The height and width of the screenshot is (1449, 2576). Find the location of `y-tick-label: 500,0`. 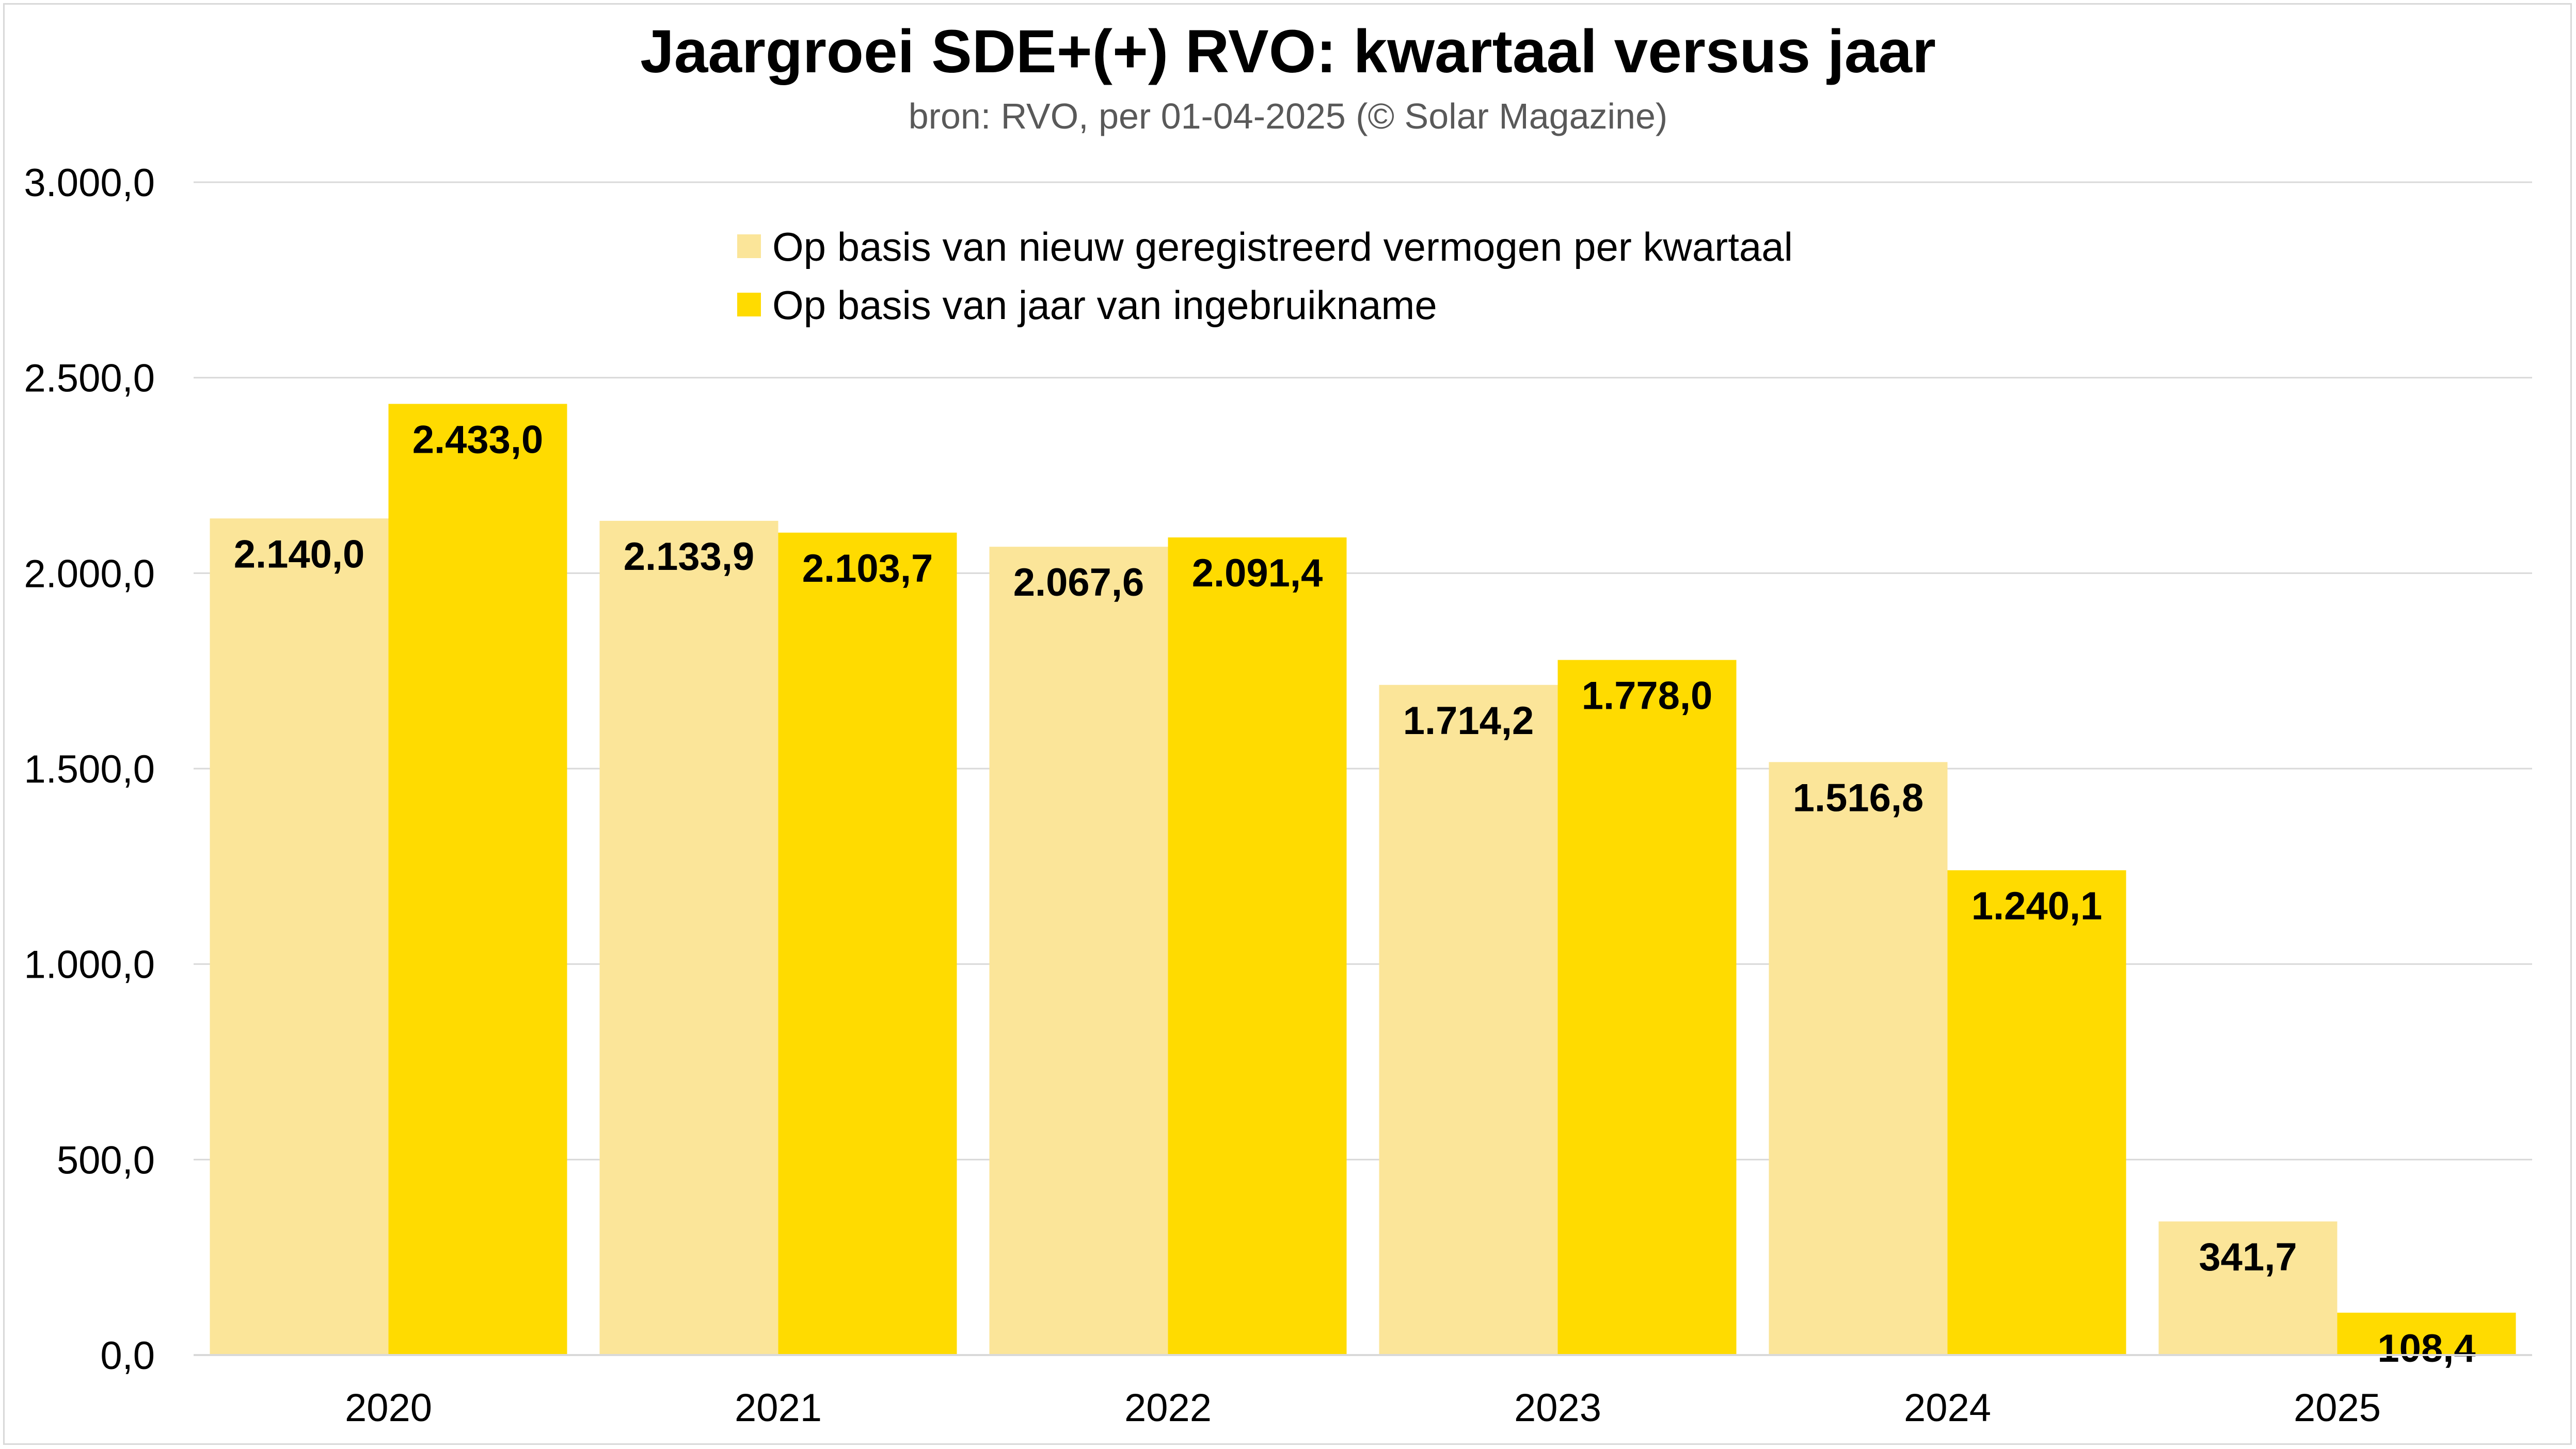

y-tick-label: 500,0 is located at coordinates (106, 1160).